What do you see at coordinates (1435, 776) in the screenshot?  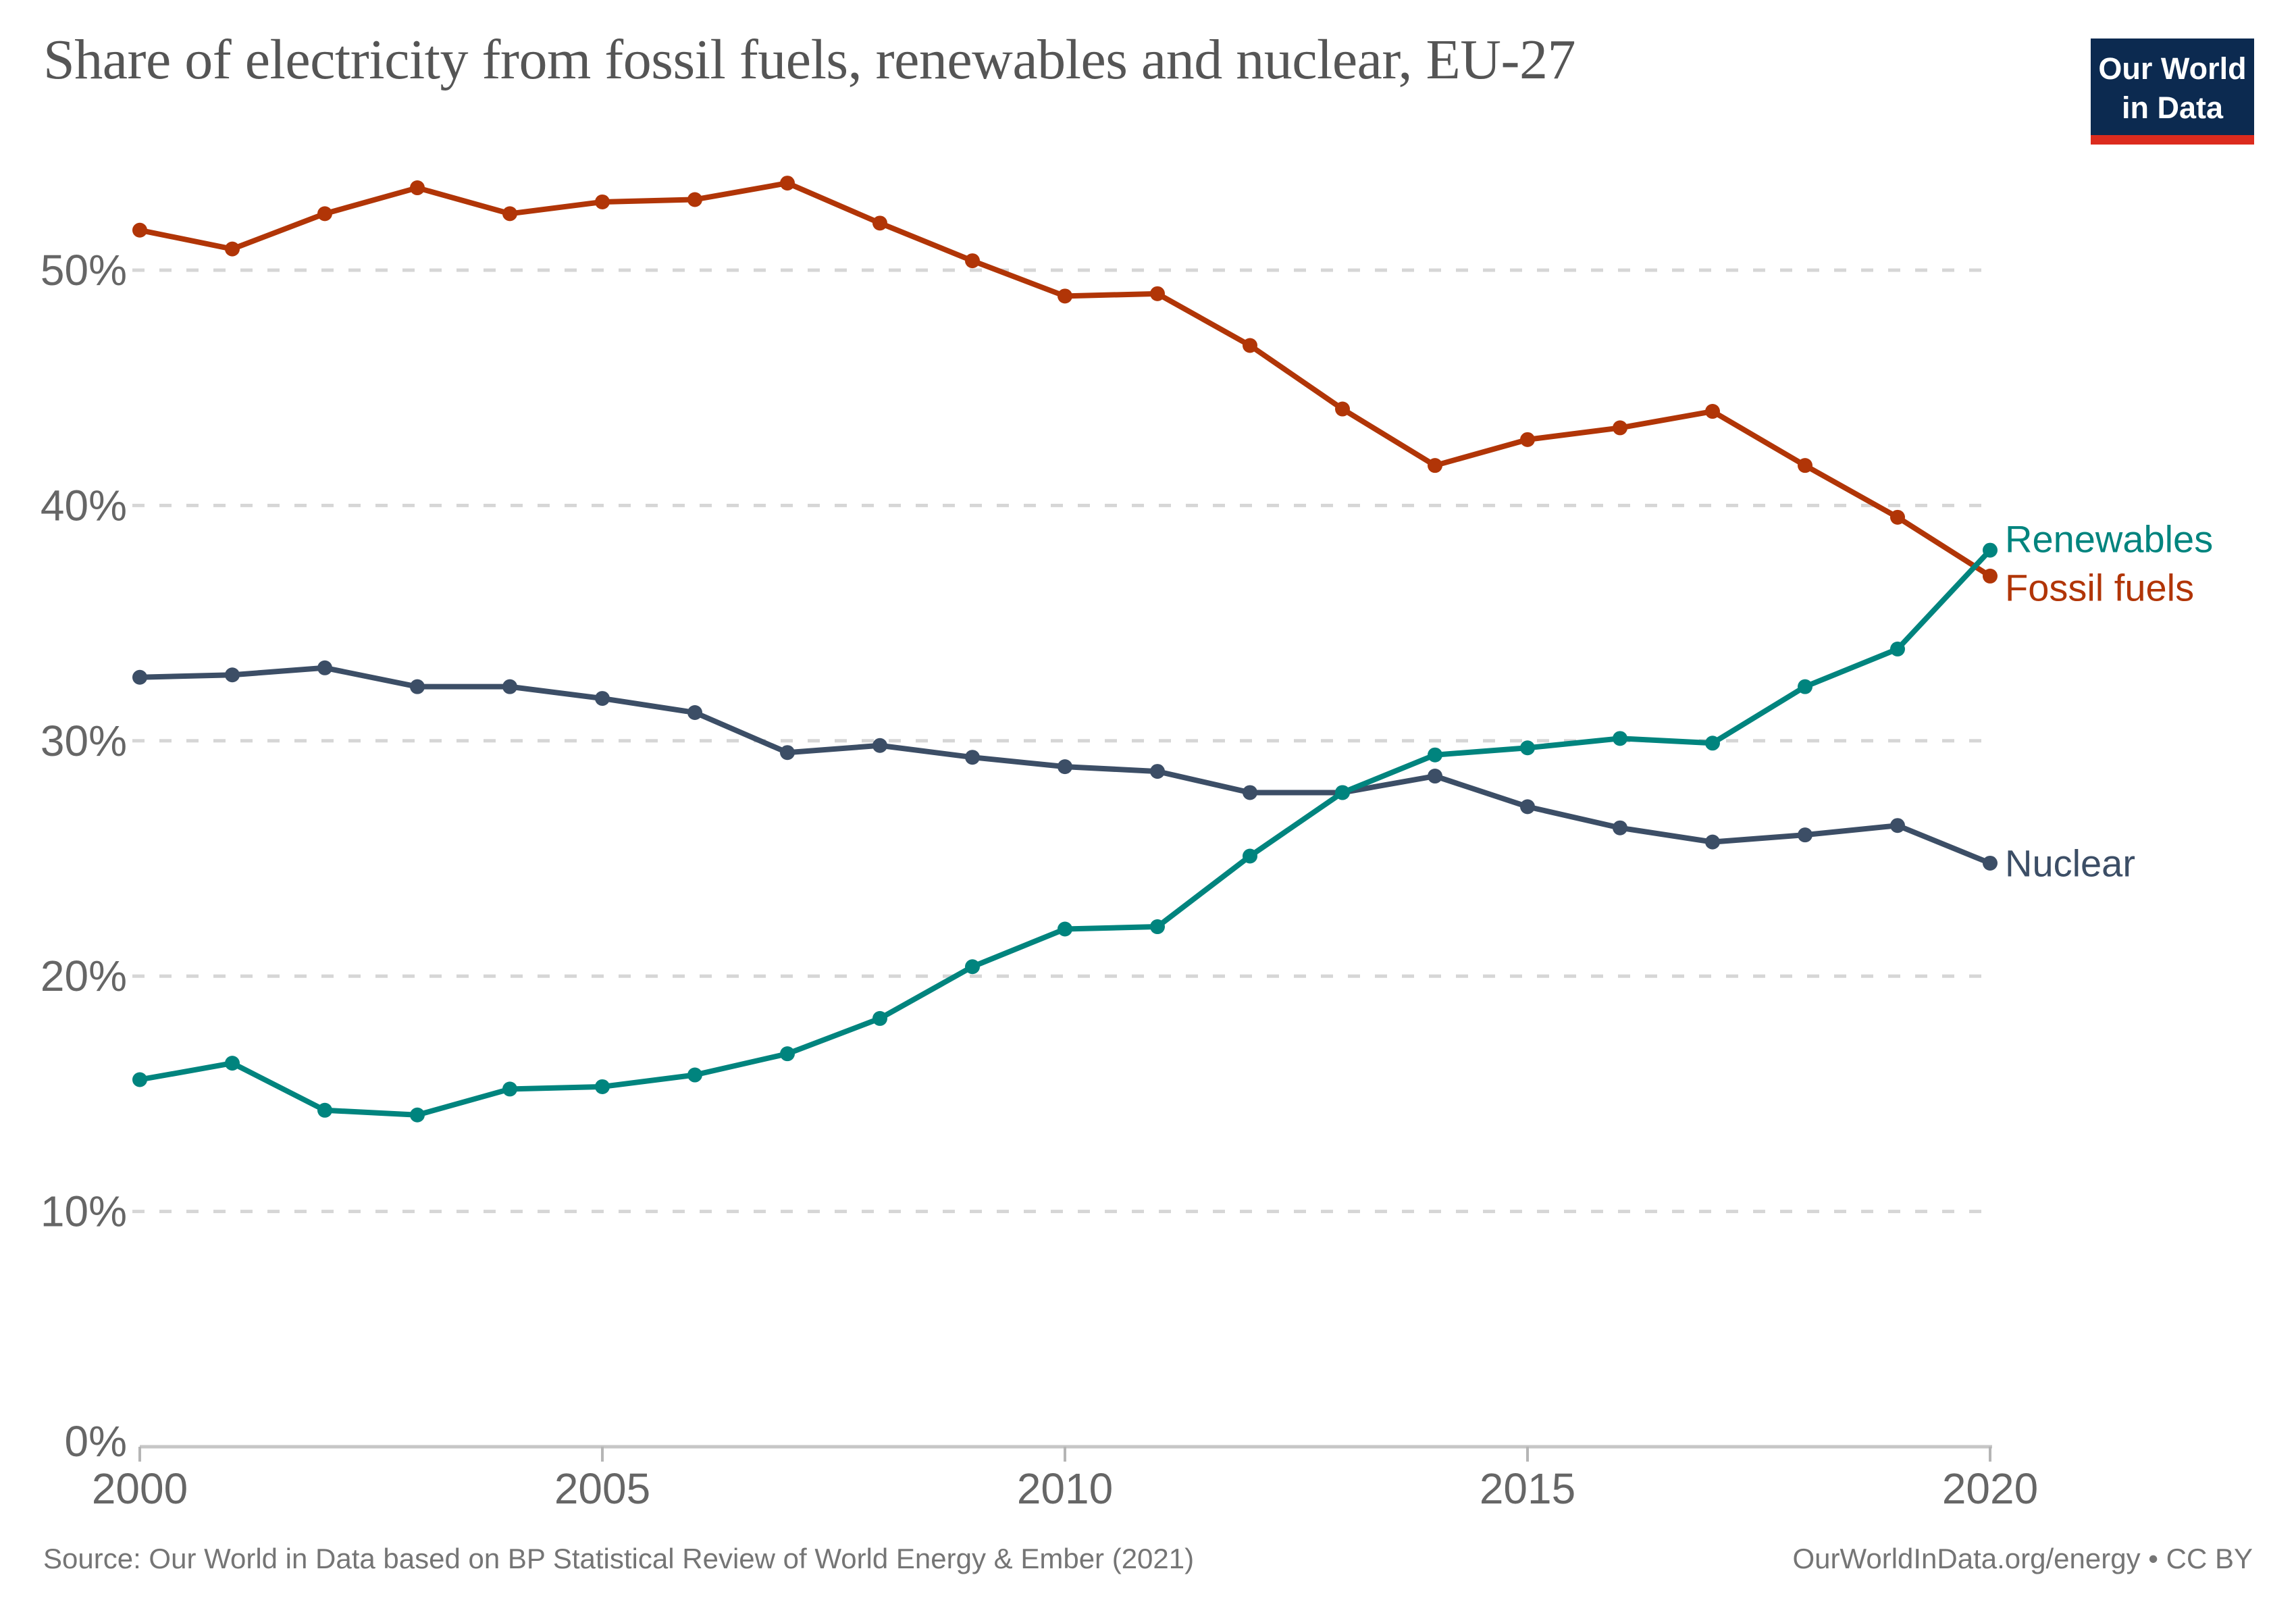 I see `series-point-nuclear-2014` at bounding box center [1435, 776].